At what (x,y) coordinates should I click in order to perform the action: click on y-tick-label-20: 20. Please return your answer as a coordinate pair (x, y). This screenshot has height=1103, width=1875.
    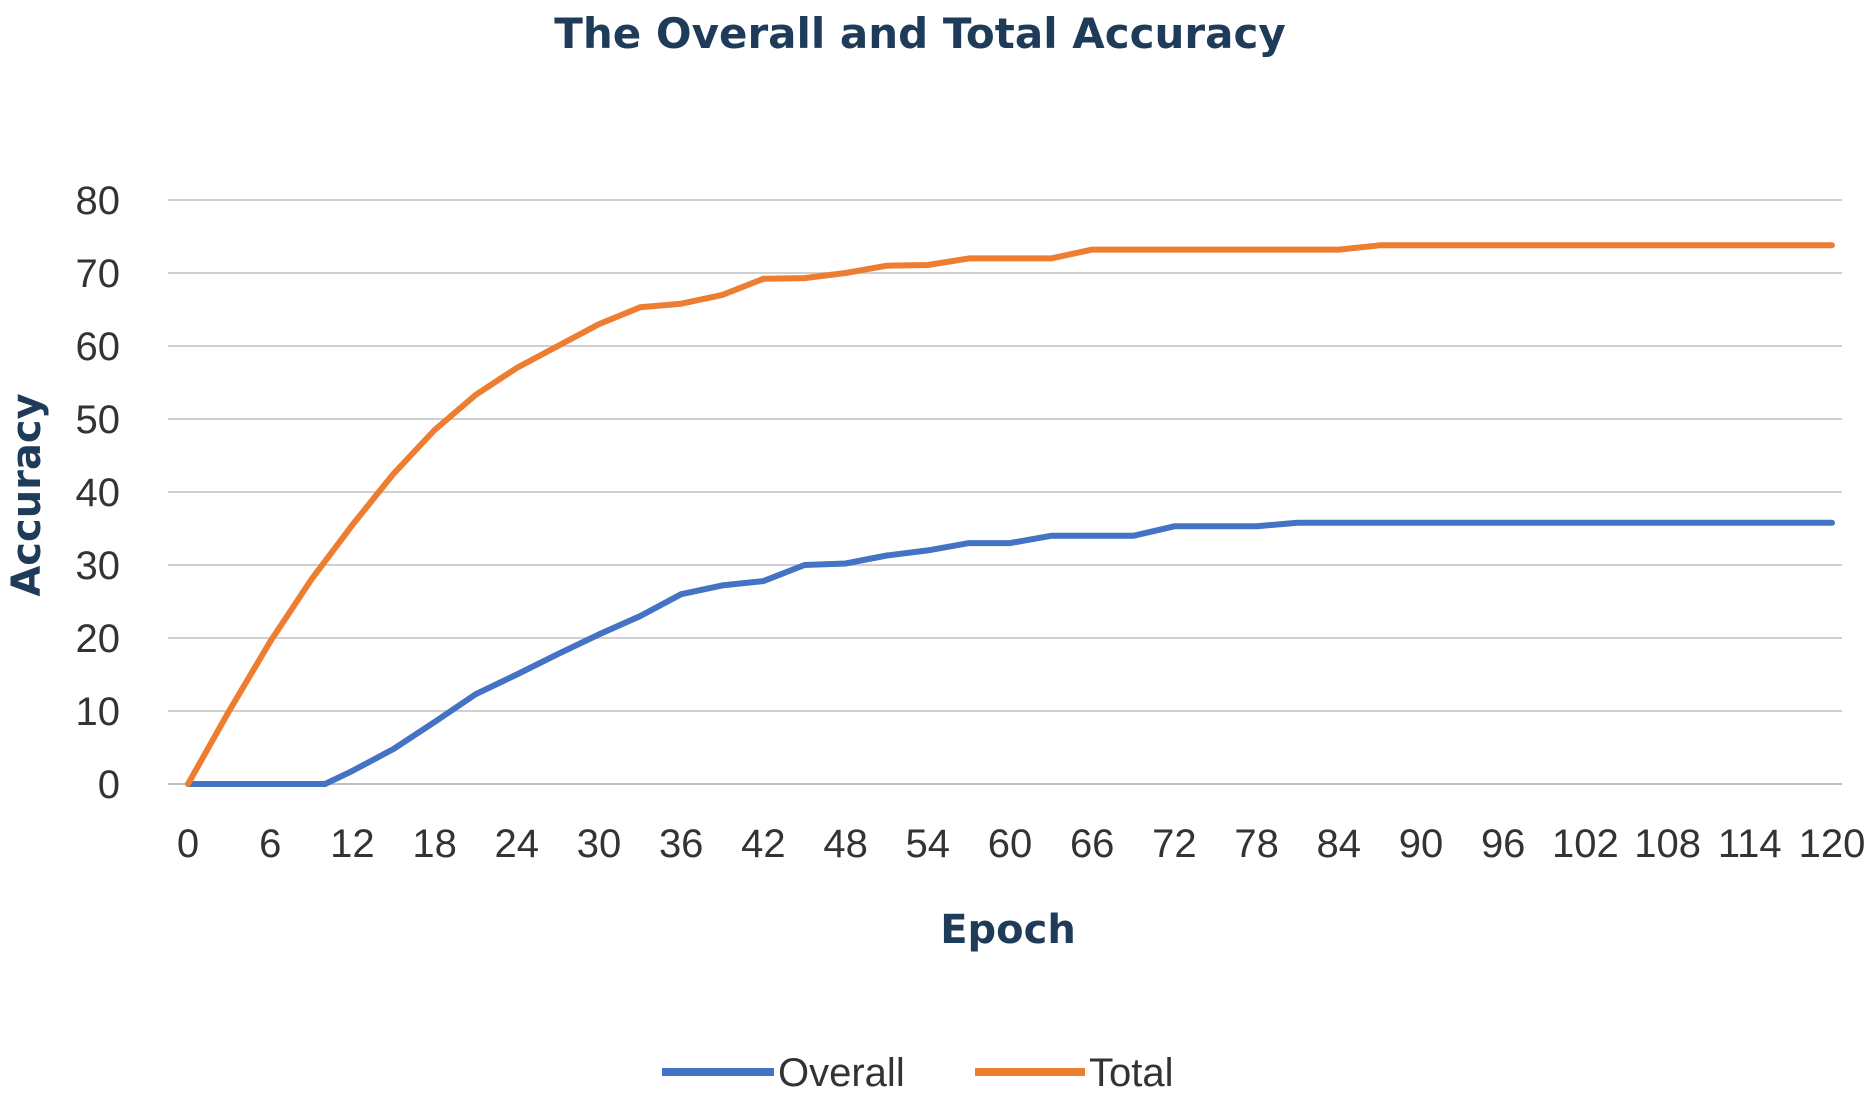
    Looking at the image, I should click on (98, 639).